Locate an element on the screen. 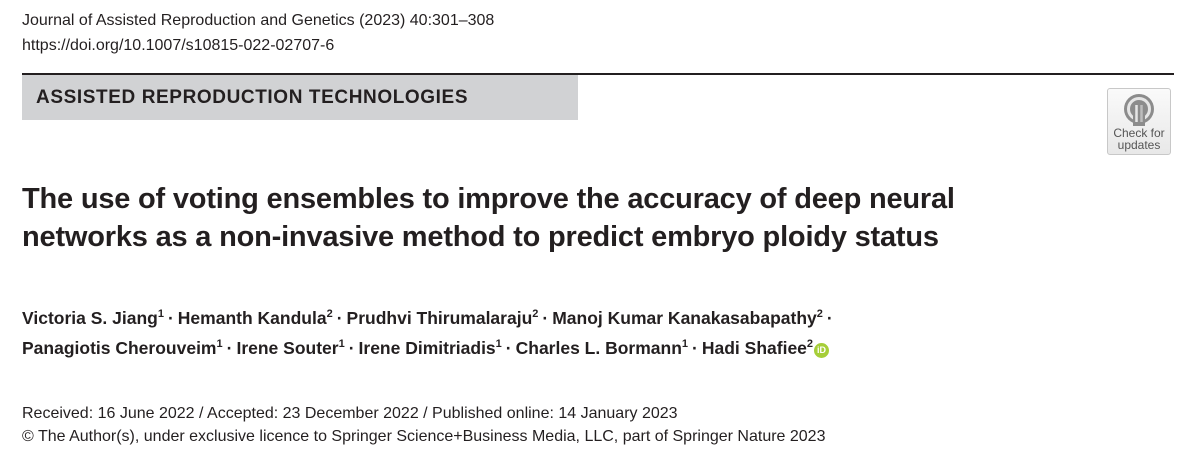 This screenshot has width=1200, height=469. section-banner: ASSISTED REPRODUCTION TECHNOLOGIES is located at coordinates (300, 97).